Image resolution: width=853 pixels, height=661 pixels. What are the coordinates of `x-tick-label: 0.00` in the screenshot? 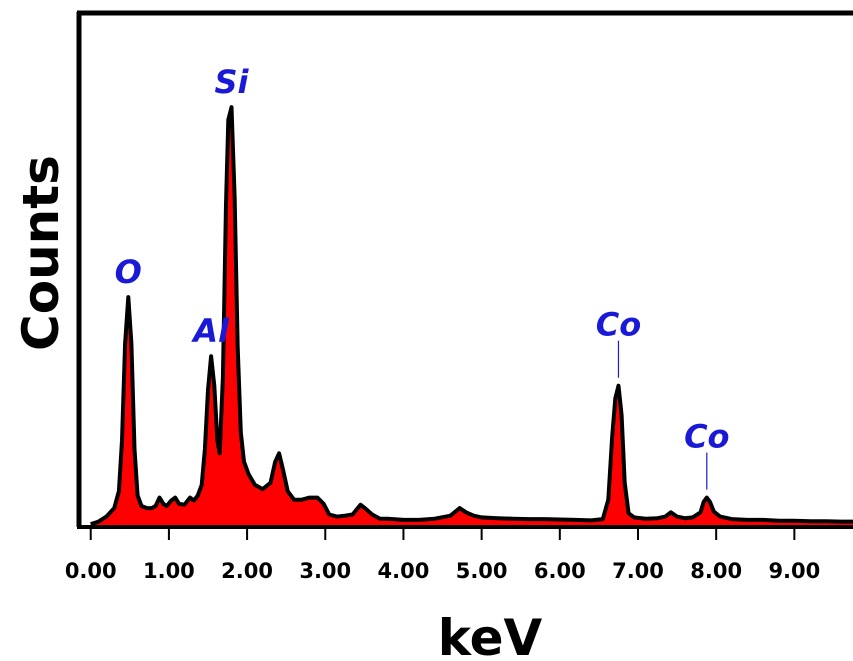 It's located at (91, 571).